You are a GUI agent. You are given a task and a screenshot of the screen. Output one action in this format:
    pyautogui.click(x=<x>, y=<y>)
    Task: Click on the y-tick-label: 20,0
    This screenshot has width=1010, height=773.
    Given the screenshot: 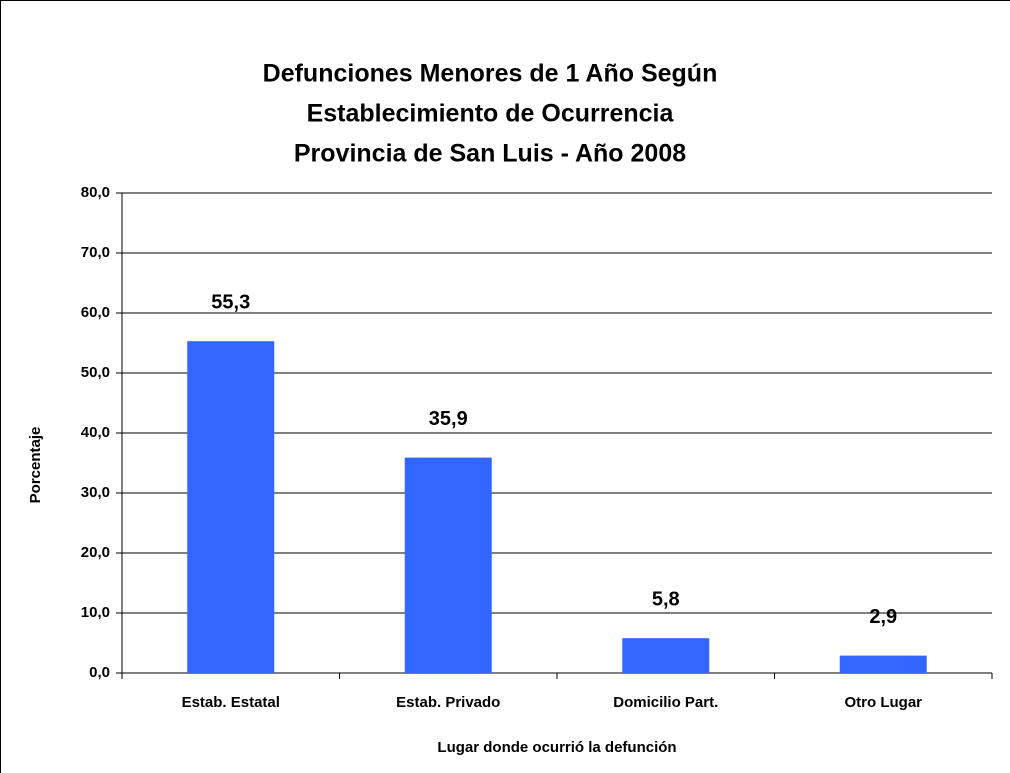 What is the action you would take?
    pyautogui.click(x=95, y=552)
    